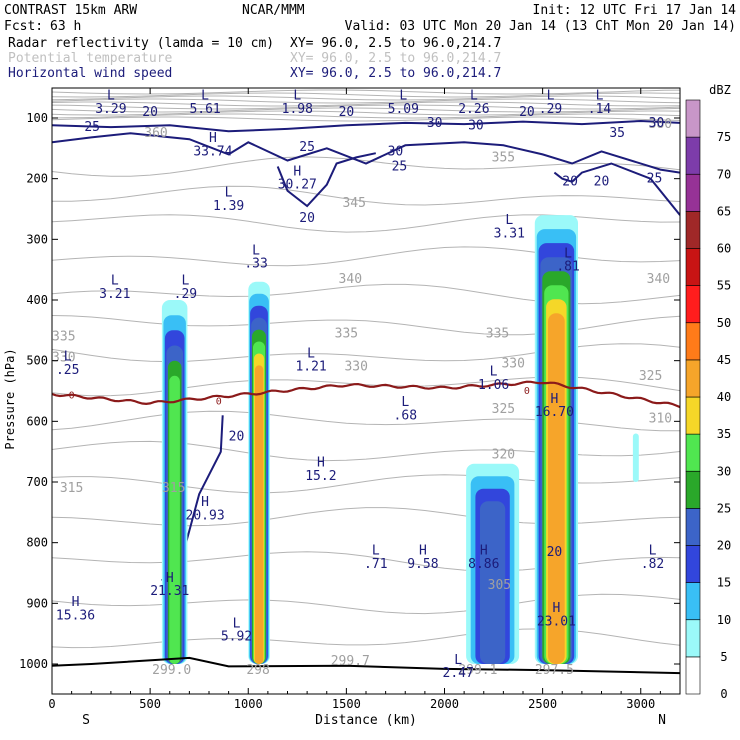 The width and height of the screenshot is (740, 740). Describe the element at coordinates (724, 508) in the screenshot. I see `colorbar-tick-label: 25` at that location.